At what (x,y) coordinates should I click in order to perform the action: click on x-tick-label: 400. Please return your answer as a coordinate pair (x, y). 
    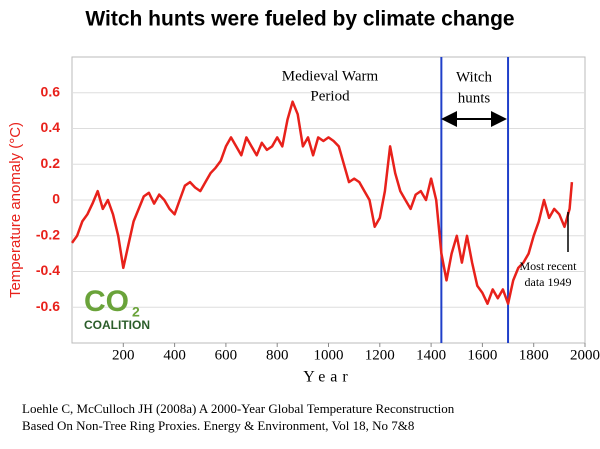
    Looking at the image, I should click on (174, 355).